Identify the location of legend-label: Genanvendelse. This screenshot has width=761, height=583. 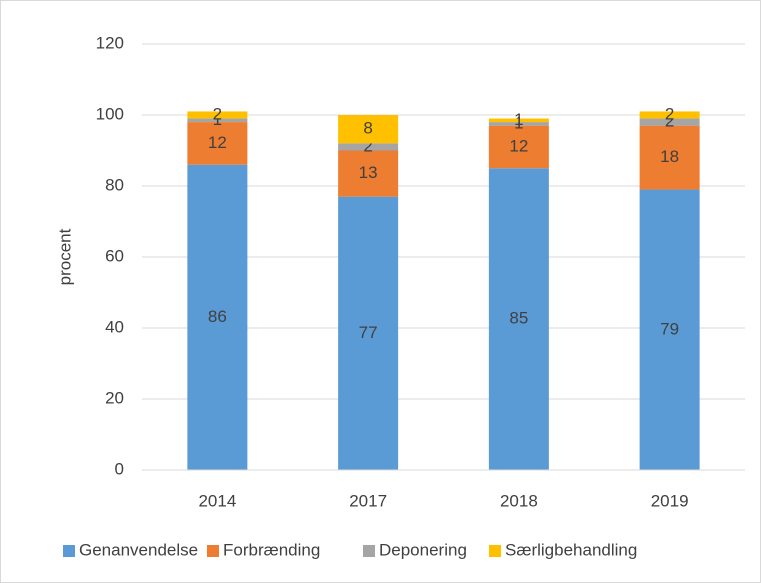
(138, 549).